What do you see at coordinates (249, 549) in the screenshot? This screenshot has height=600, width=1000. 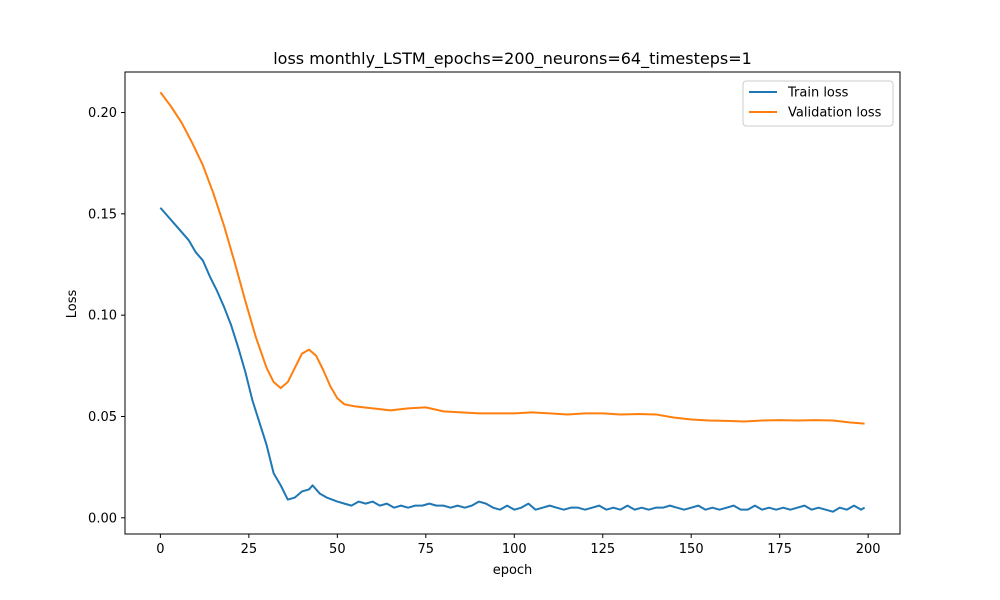 I see `x-tick-label: 25` at bounding box center [249, 549].